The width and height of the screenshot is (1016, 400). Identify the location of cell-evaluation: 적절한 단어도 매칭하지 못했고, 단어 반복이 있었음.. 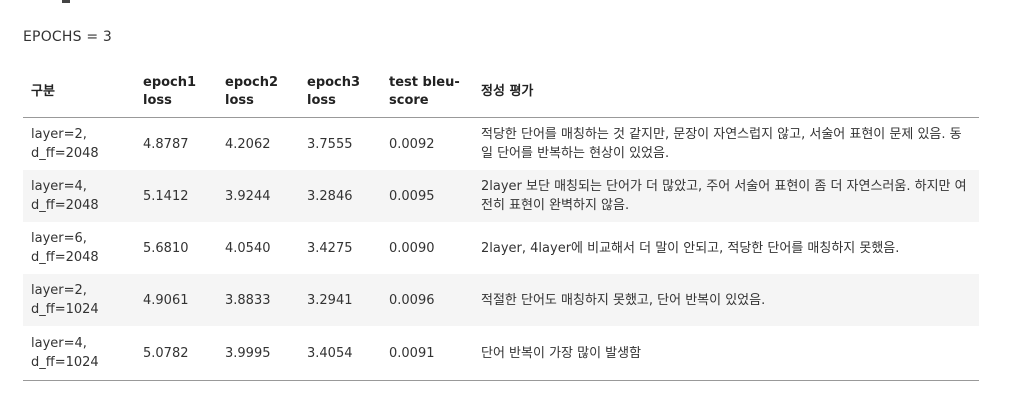
(726, 300).